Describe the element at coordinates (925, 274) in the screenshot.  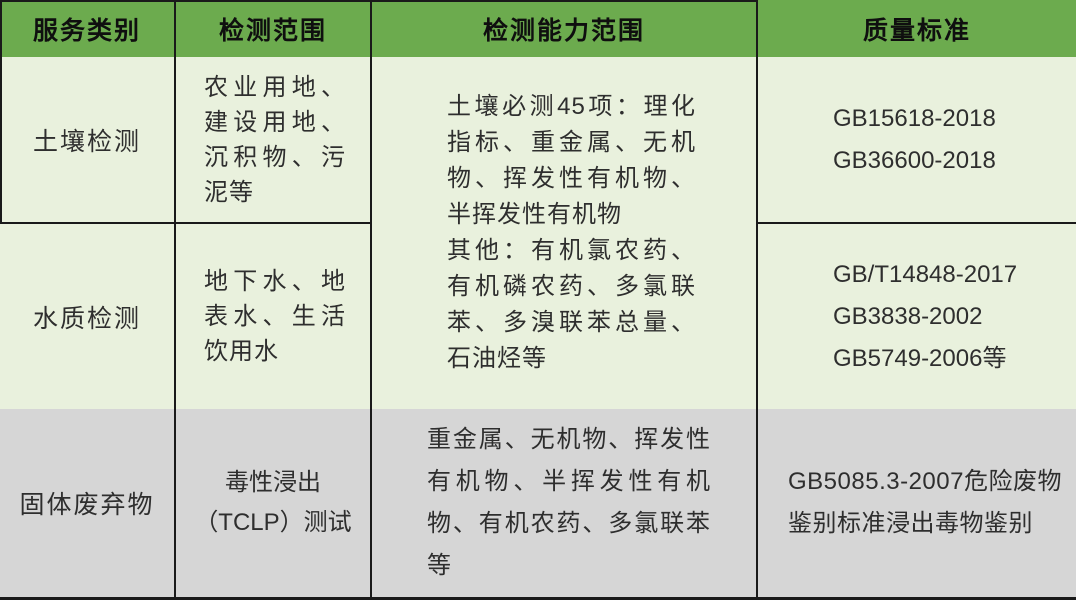
I see `water-standard-1: GB/T14848-2017` at that location.